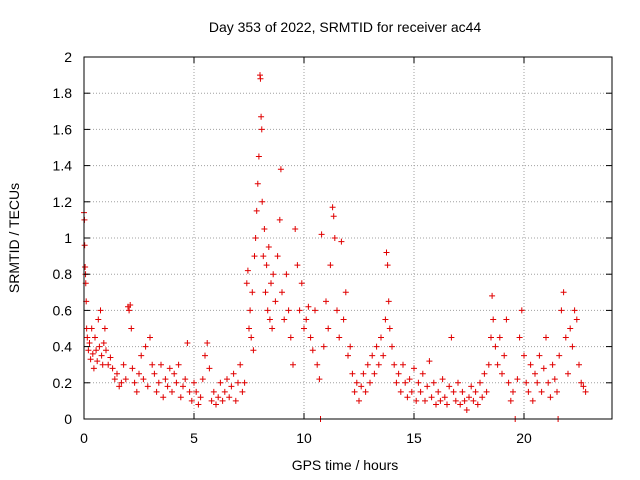 Image resolution: width=640 pixels, height=480 pixels. Describe the element at coordinates (63, 274) in the screenshot. I see `y-tick-label: 0.8` at that location.